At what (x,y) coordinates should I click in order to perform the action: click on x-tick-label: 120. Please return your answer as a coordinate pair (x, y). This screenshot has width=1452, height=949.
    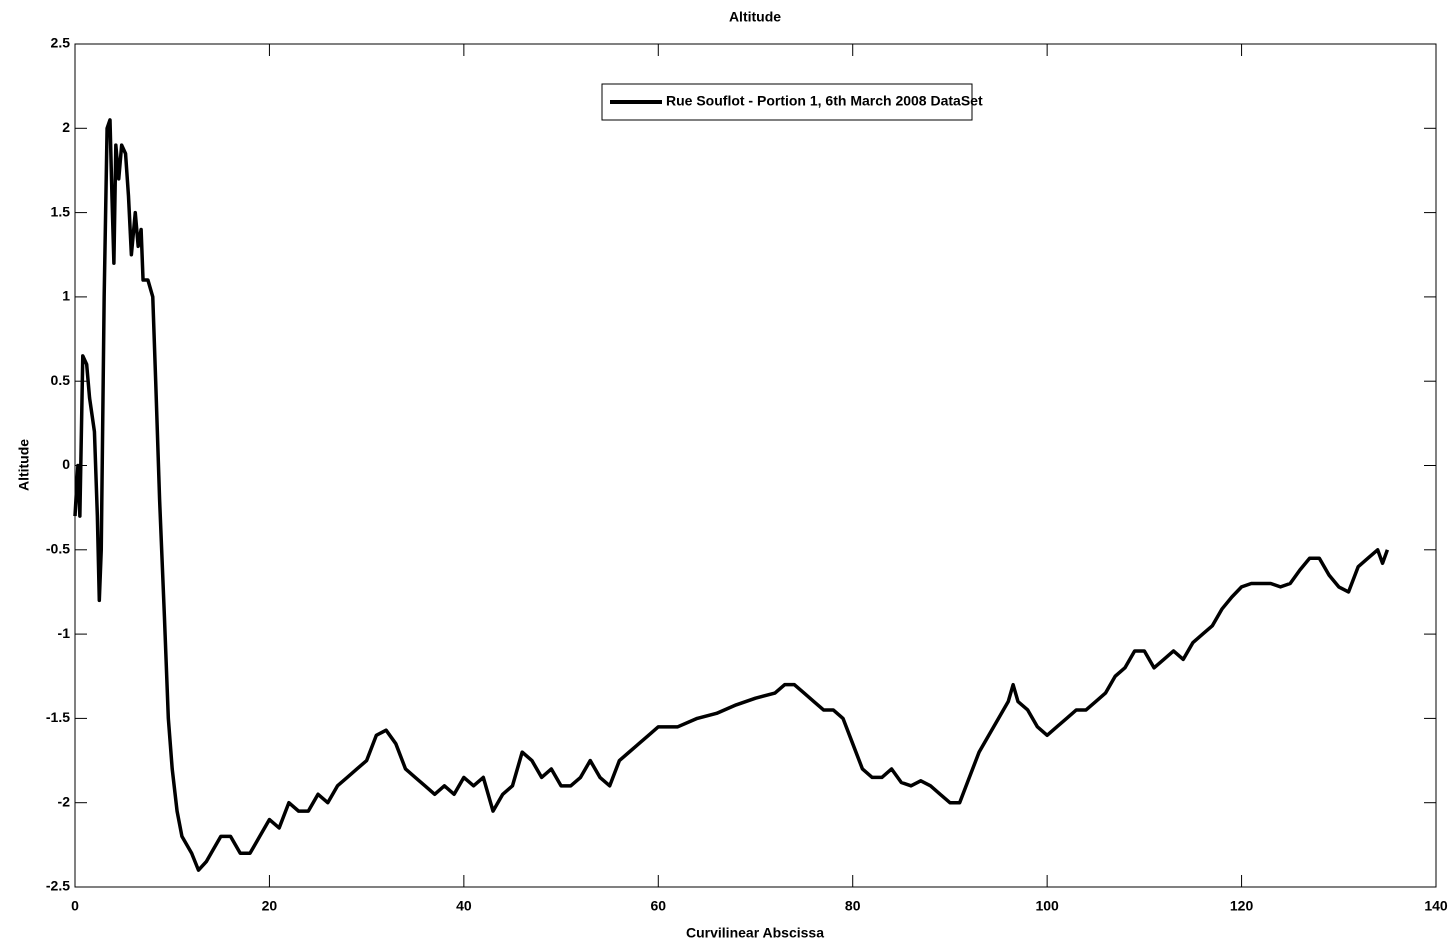
    Looking at the image, I should click on (1242, 906).